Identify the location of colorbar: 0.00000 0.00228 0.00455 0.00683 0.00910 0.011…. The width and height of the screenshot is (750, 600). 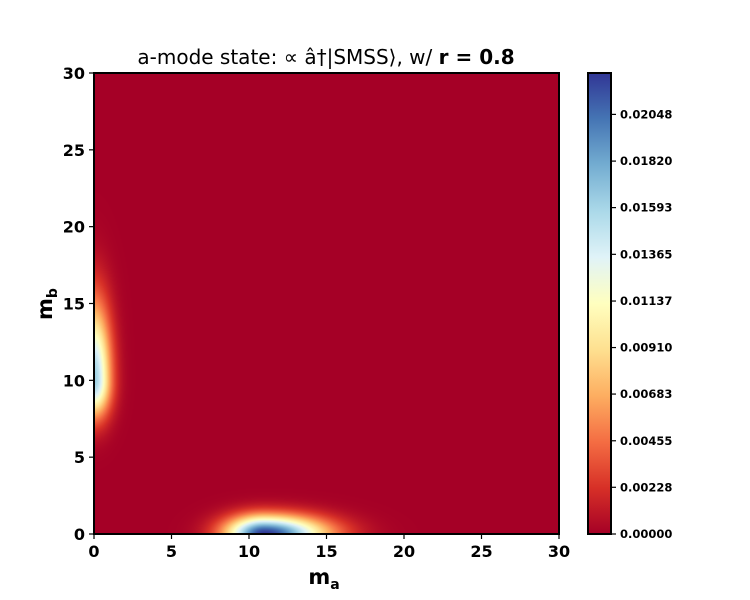
(629, 306).